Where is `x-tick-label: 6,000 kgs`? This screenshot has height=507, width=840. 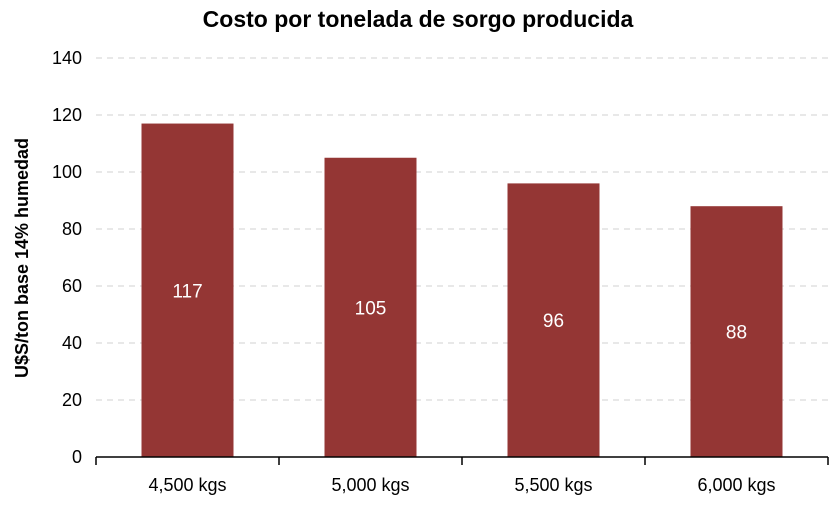
x-tick-label: 6,000 kgs is located at coordinates (736, 485).